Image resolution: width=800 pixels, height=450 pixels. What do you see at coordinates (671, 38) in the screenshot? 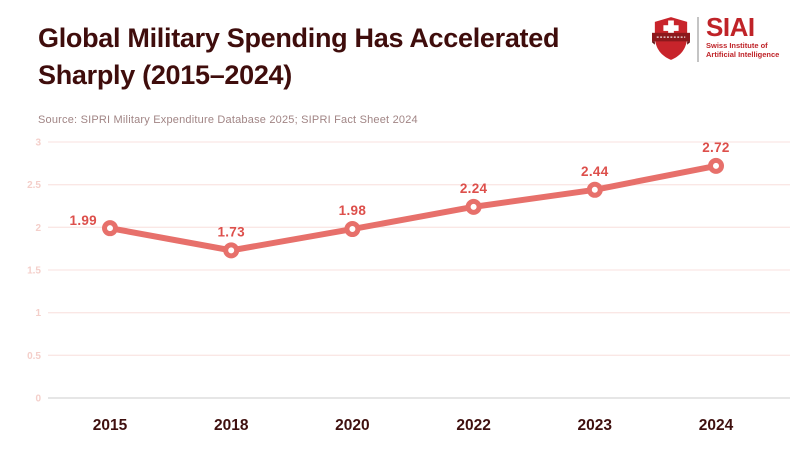
I see `siai-shield-icon` at bounding box center [671, 38].